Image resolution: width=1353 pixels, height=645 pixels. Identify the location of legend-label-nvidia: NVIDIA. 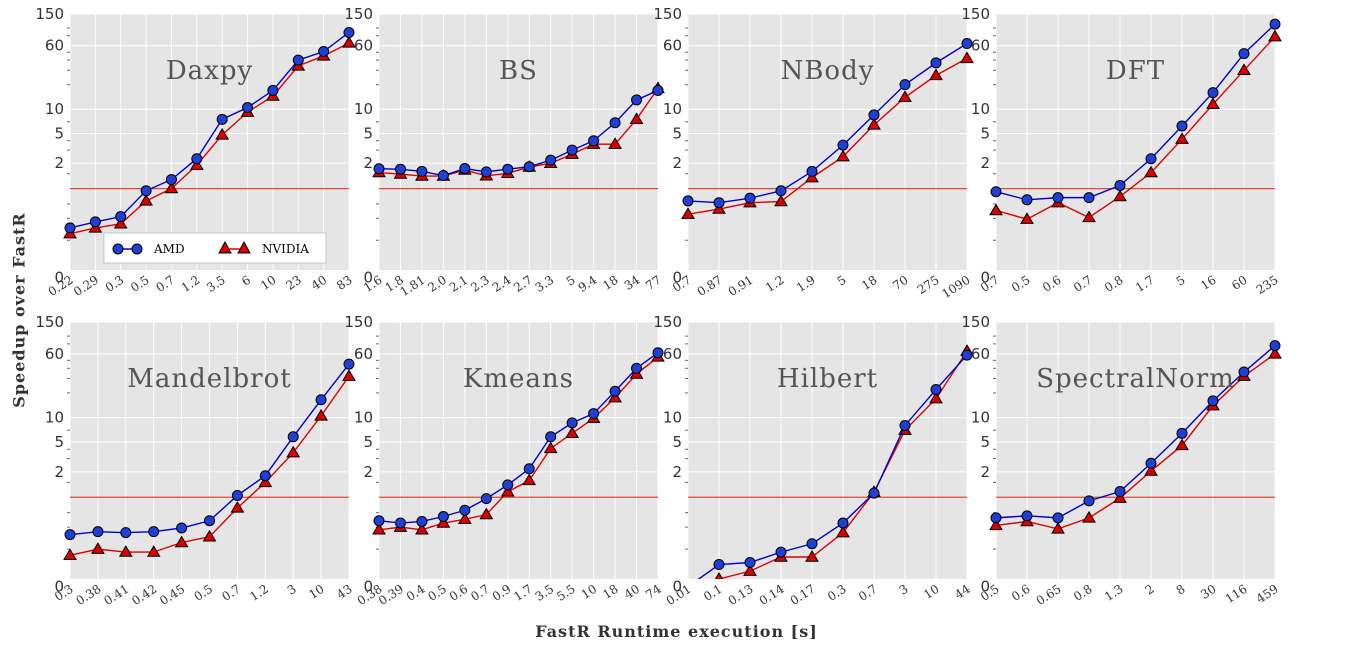
(285, 249).